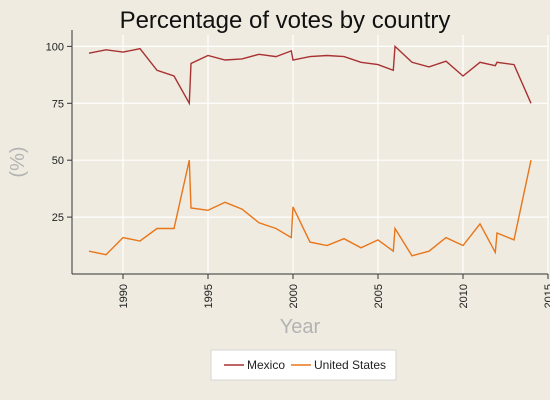  I want to click on y-tick-label-25: 25, so click(58, 218).